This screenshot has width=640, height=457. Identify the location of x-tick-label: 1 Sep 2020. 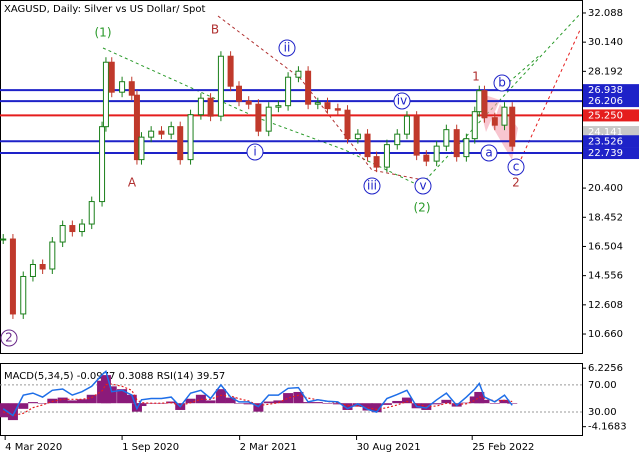
(150, 447).